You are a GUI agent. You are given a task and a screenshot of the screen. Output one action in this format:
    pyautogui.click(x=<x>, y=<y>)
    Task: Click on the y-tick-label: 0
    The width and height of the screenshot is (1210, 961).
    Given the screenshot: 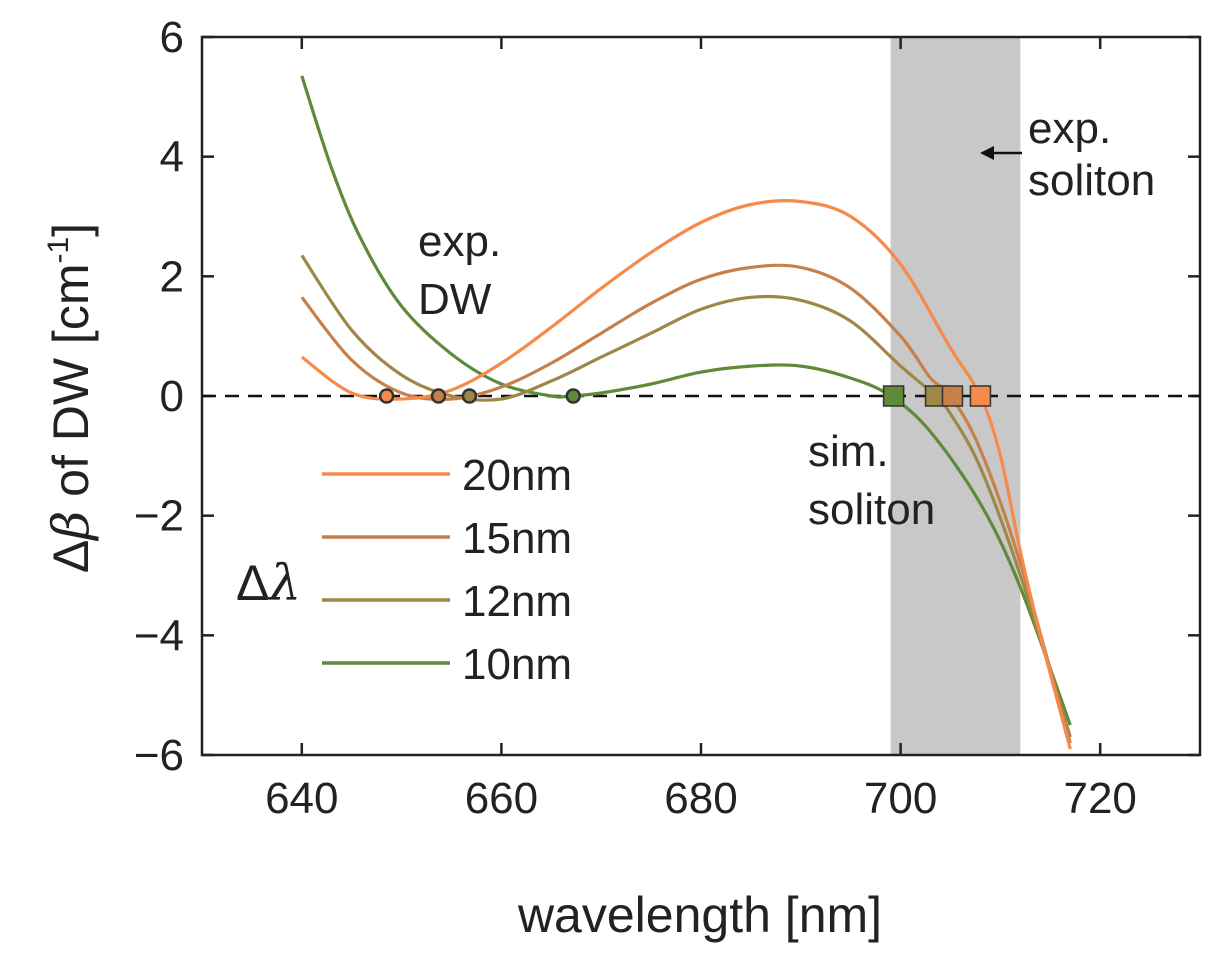 What is the action you would take?
    pyautogui.click(x=172, y=396)
    